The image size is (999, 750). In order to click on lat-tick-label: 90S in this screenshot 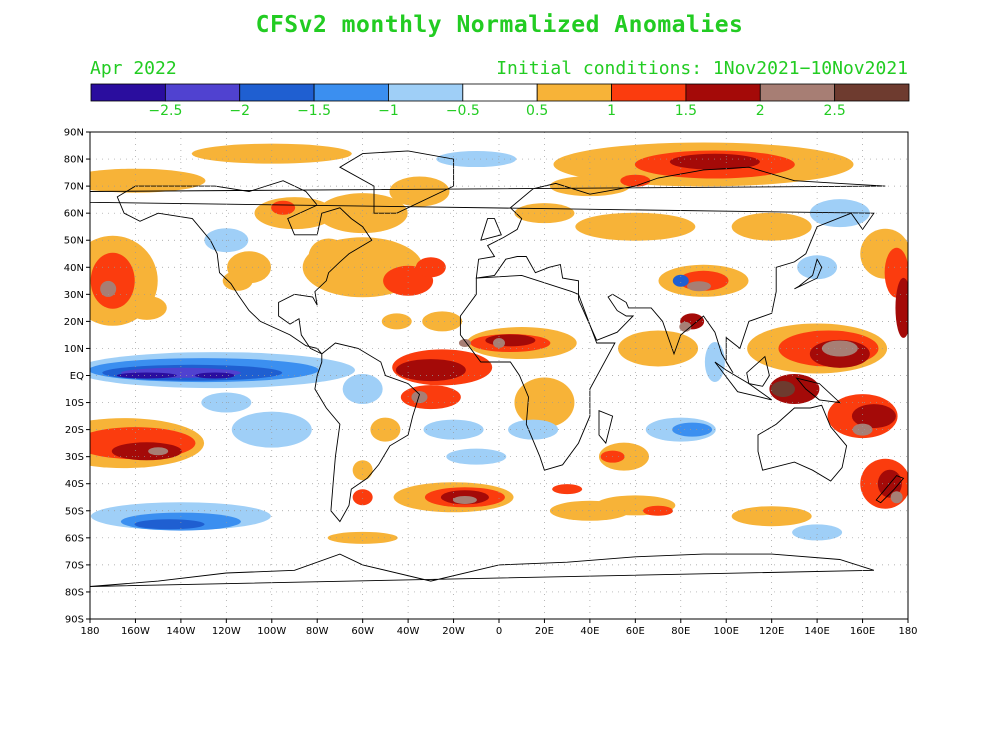, I will do `click(74, 620)`.